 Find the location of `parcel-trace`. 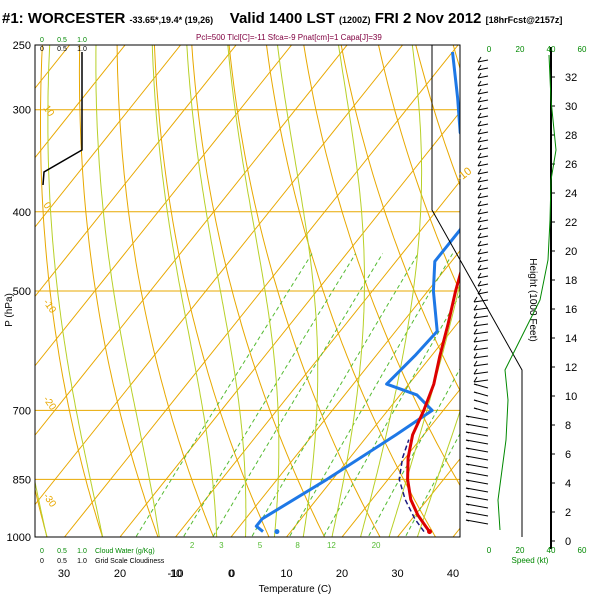

parcel-trace is located at coordinates (411, 486).